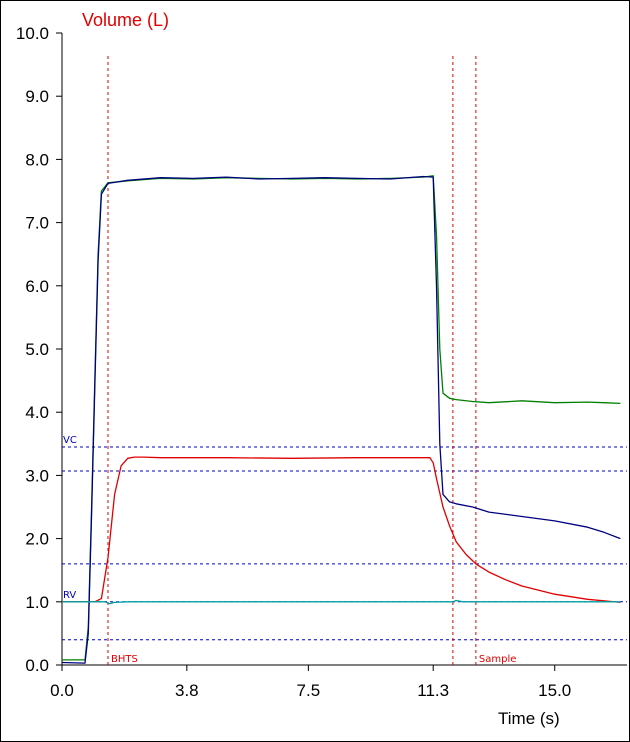  What do you see at coordinates (69, 595) in the screenshot?
I see `reference-line-label: RV` at bounding box center [69, 595].